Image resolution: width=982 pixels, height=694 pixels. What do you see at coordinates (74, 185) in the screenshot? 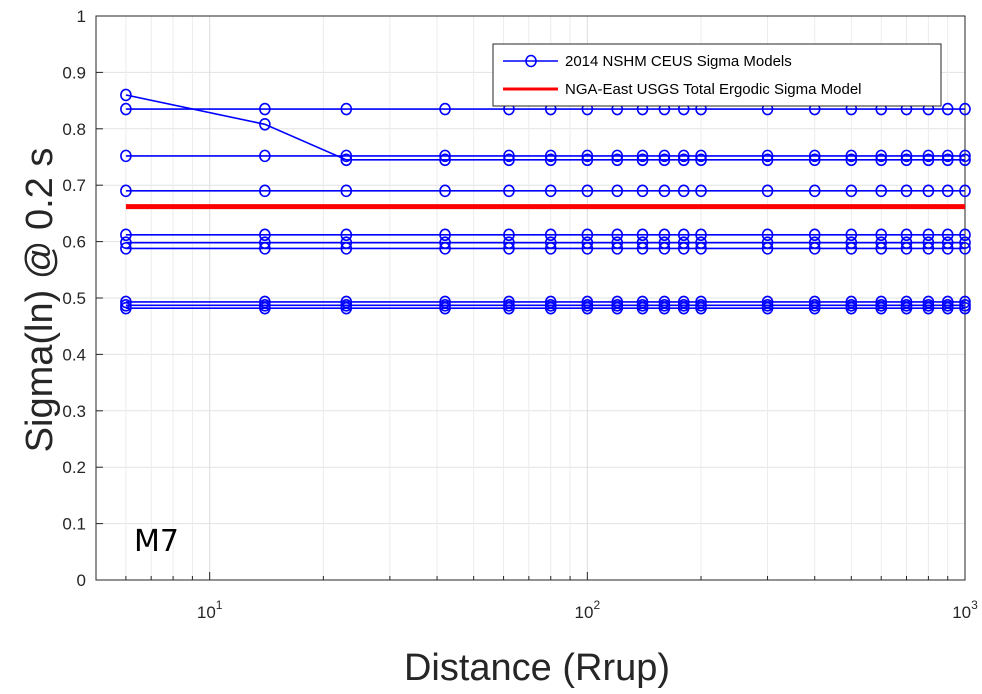
I see `y-tick-label: 0.7` at bounding box center [74, 185].